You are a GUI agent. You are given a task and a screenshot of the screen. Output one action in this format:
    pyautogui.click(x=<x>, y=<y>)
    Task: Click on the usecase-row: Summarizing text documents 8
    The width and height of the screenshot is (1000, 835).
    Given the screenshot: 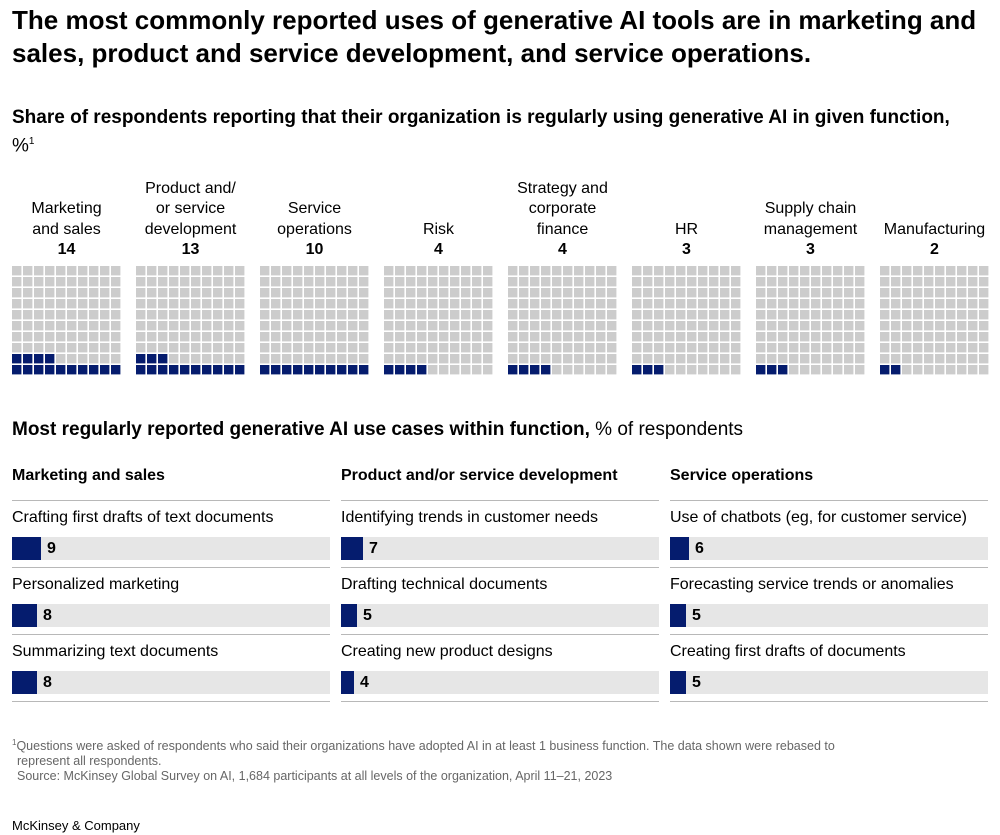 What is the action you would take?
    pyautogui.click(x=171, y=668)
    